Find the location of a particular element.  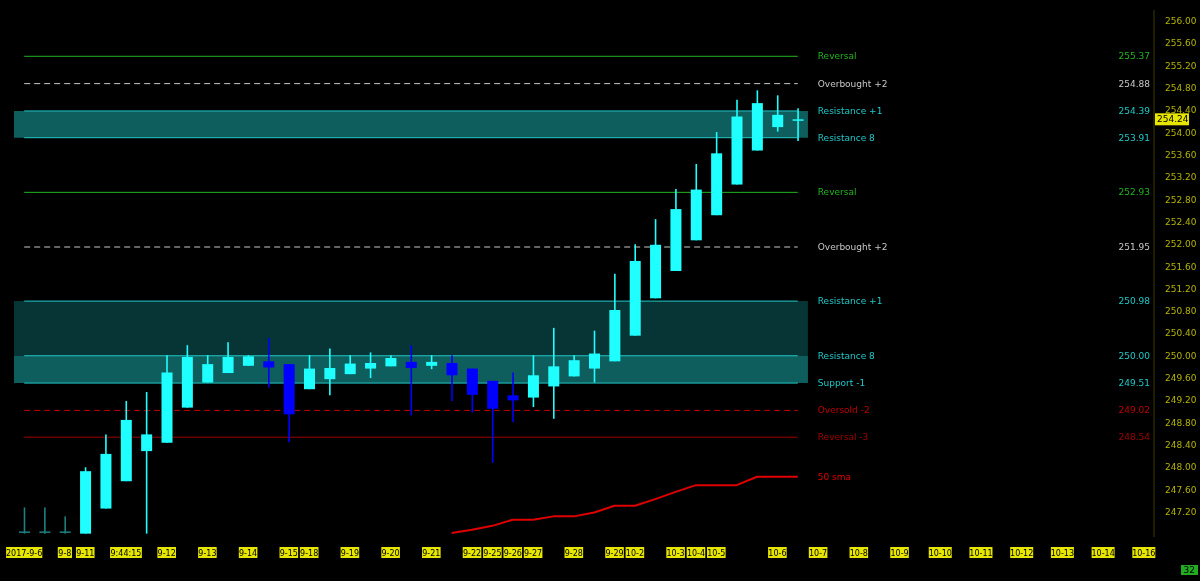

x-tick-label: 10-5 is located at coordinates (716, 553).